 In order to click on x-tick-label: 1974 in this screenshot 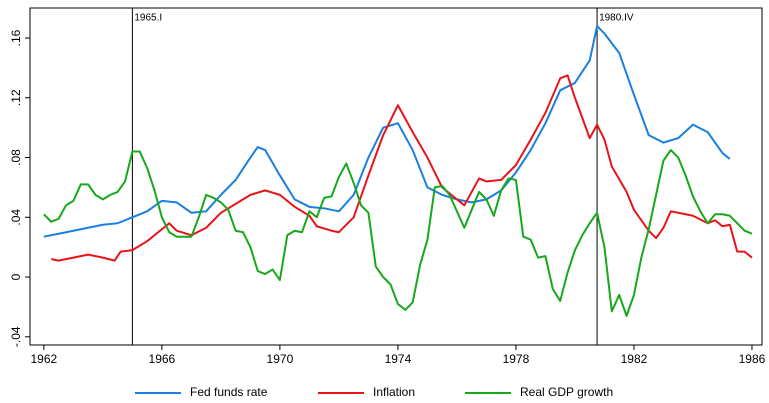, I will do `click(398, 359)`.